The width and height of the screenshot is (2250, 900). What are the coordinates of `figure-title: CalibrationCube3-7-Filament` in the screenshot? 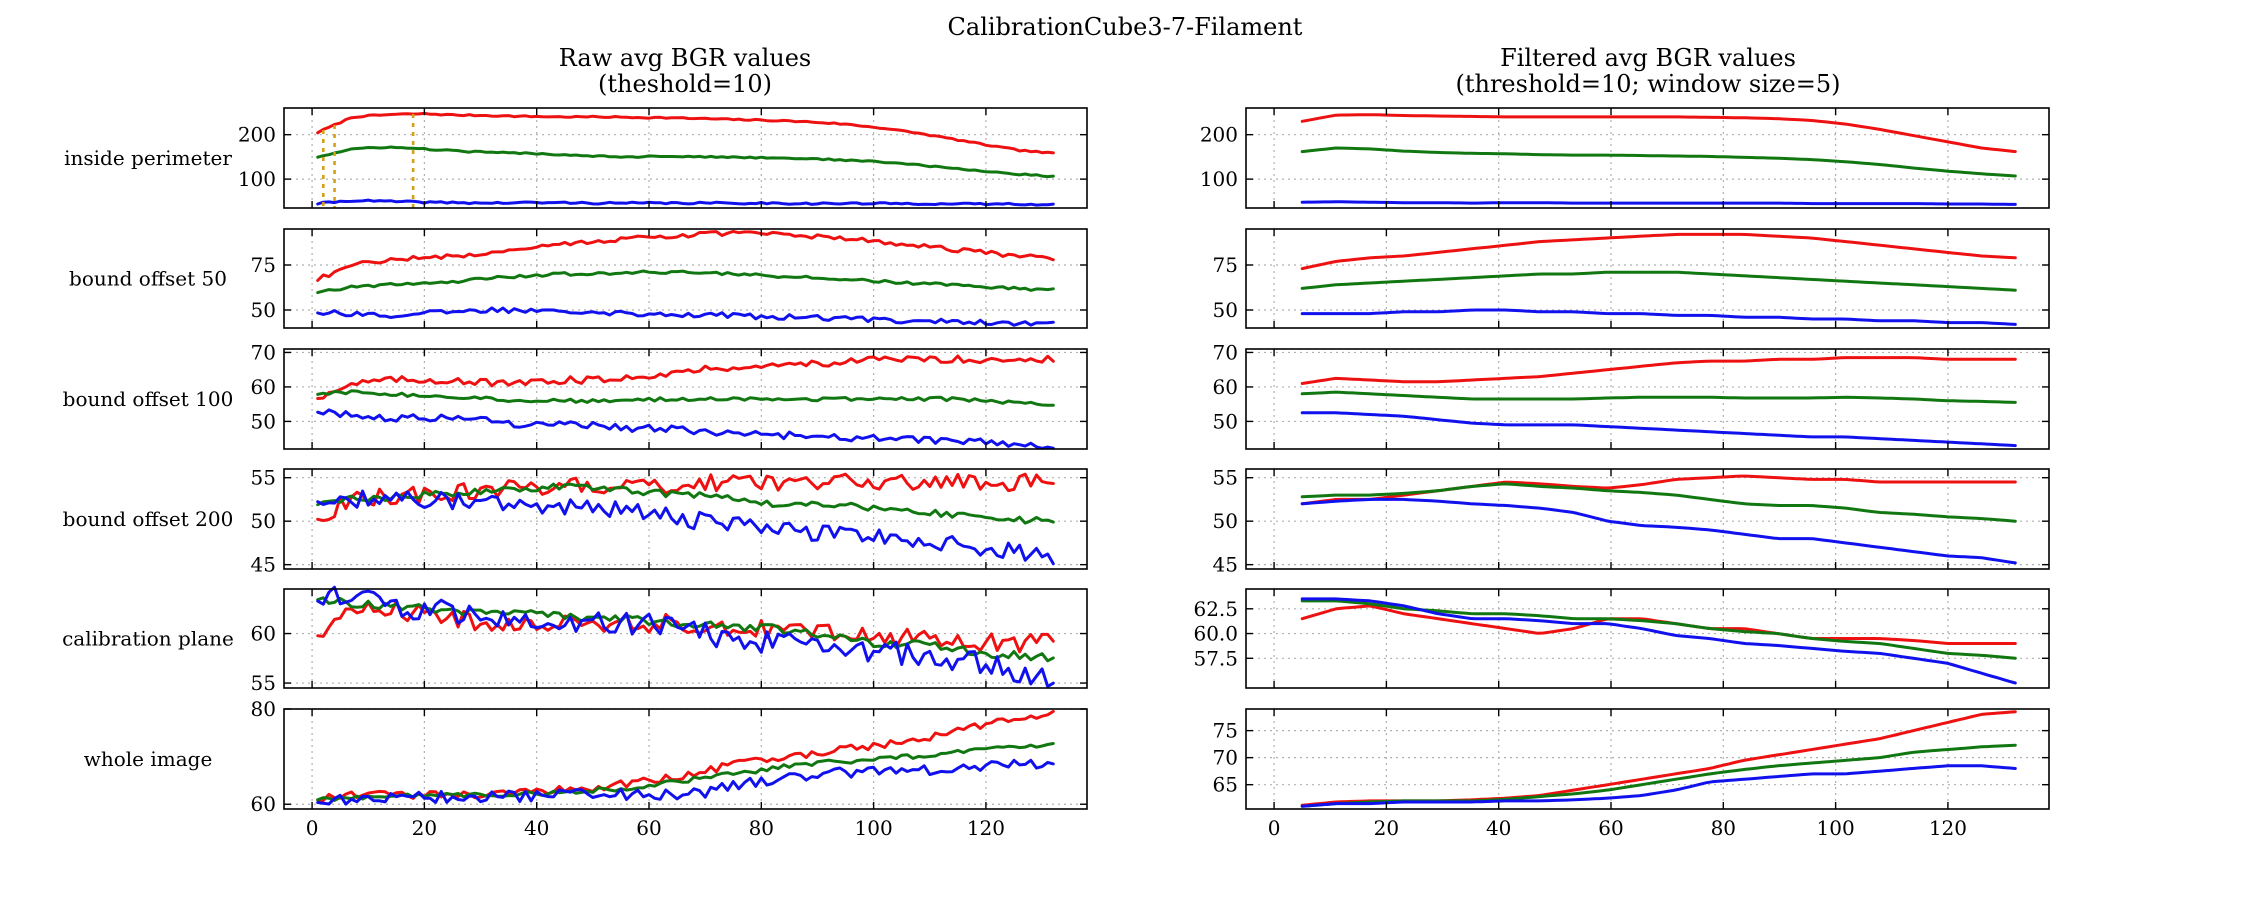 It's located at (1125, 27).